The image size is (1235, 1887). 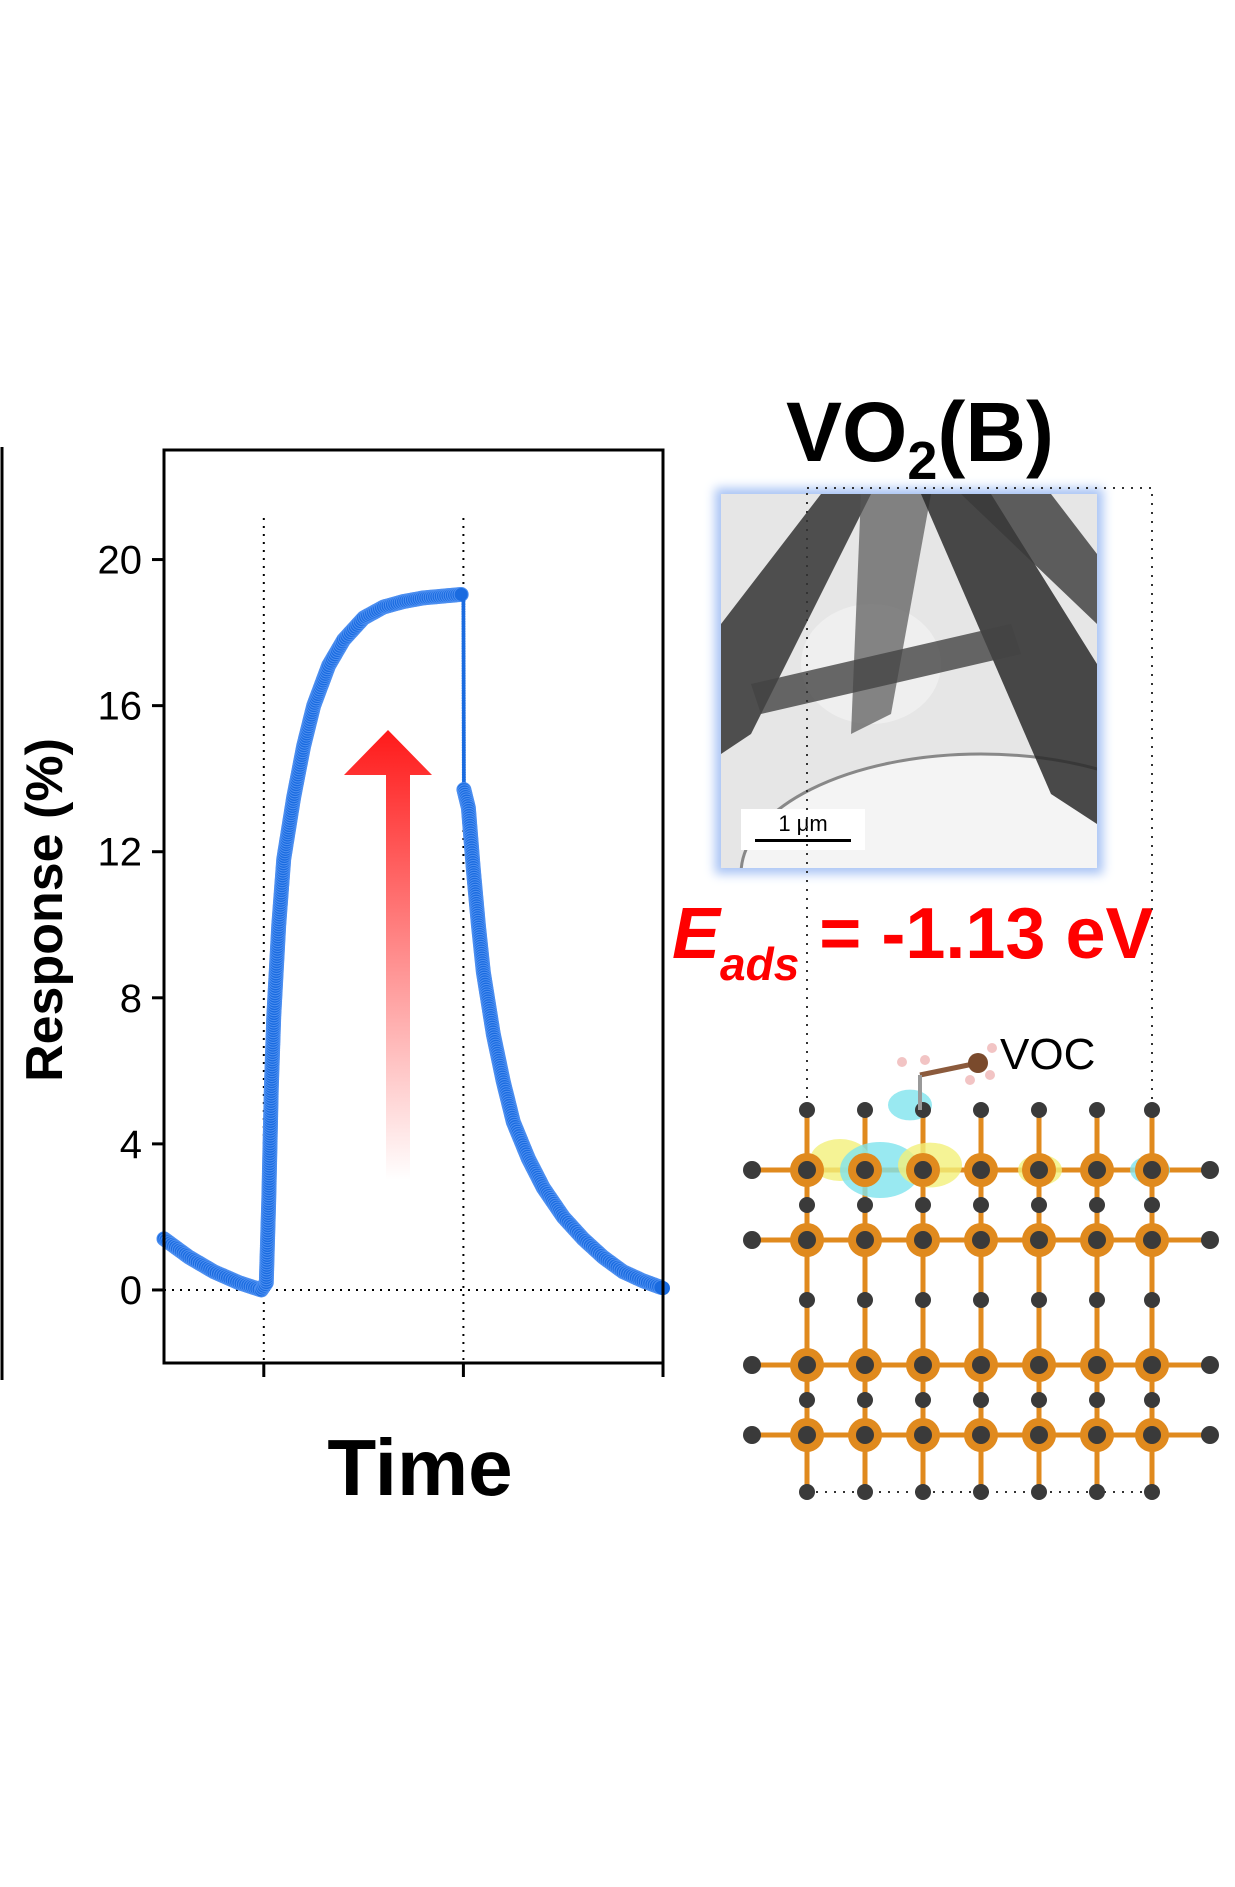 What do you see at coordinates (131, 1145) in the screenshot?
I see `y-tick-label: 4` at bounding box center [131, 1145].